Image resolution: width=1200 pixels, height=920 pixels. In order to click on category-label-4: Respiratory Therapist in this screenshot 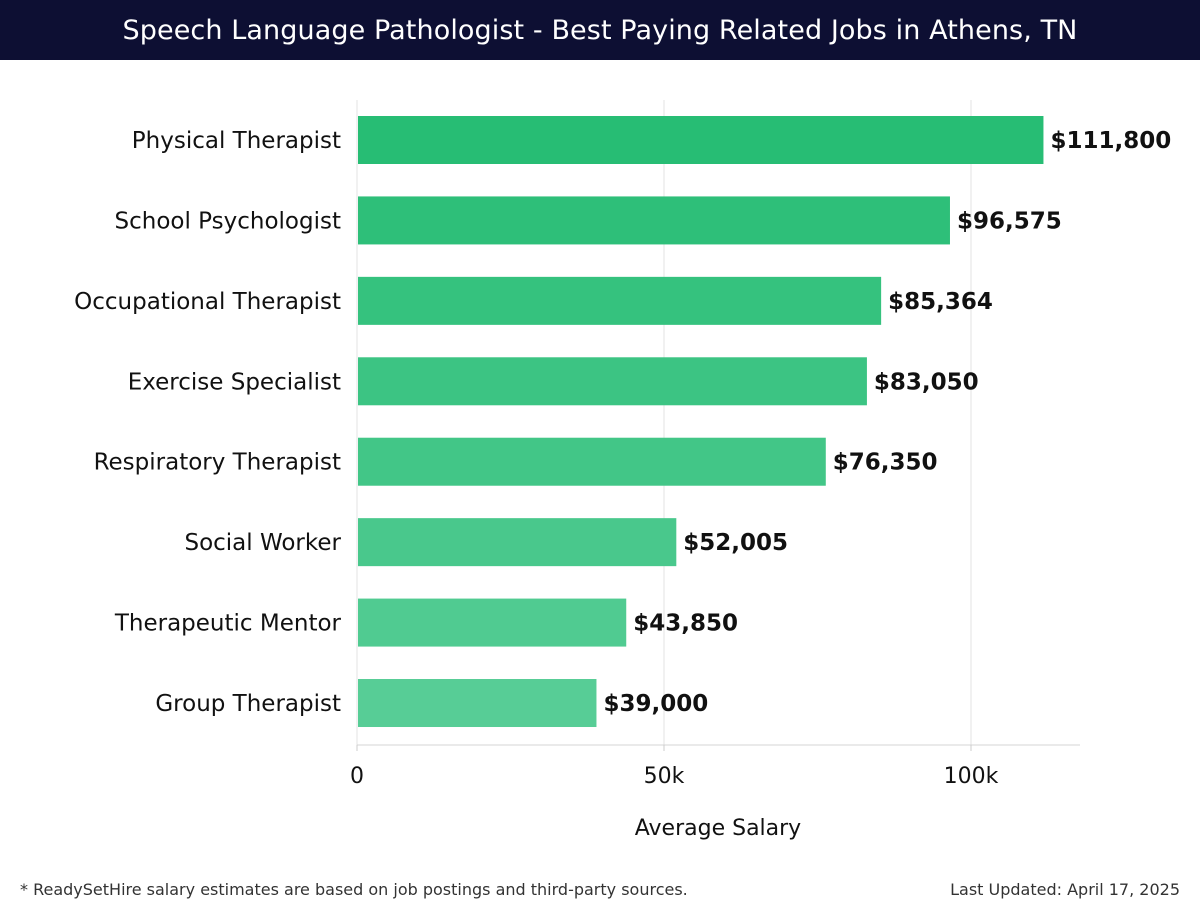, I will do `click(217, 463)`.